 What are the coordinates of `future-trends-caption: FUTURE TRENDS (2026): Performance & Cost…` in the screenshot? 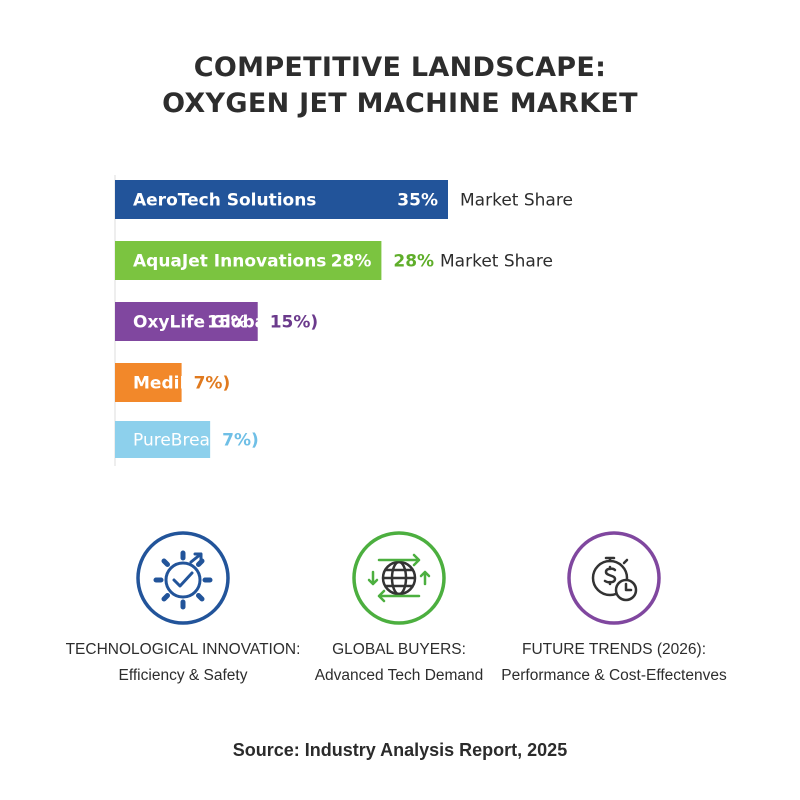 It's located at (614, 663).